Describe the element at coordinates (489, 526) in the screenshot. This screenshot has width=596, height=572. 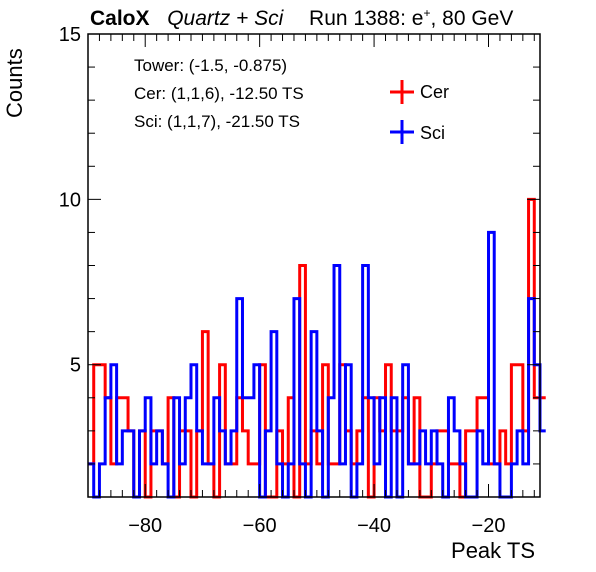
I see `x-tick-label: −20` at that location.